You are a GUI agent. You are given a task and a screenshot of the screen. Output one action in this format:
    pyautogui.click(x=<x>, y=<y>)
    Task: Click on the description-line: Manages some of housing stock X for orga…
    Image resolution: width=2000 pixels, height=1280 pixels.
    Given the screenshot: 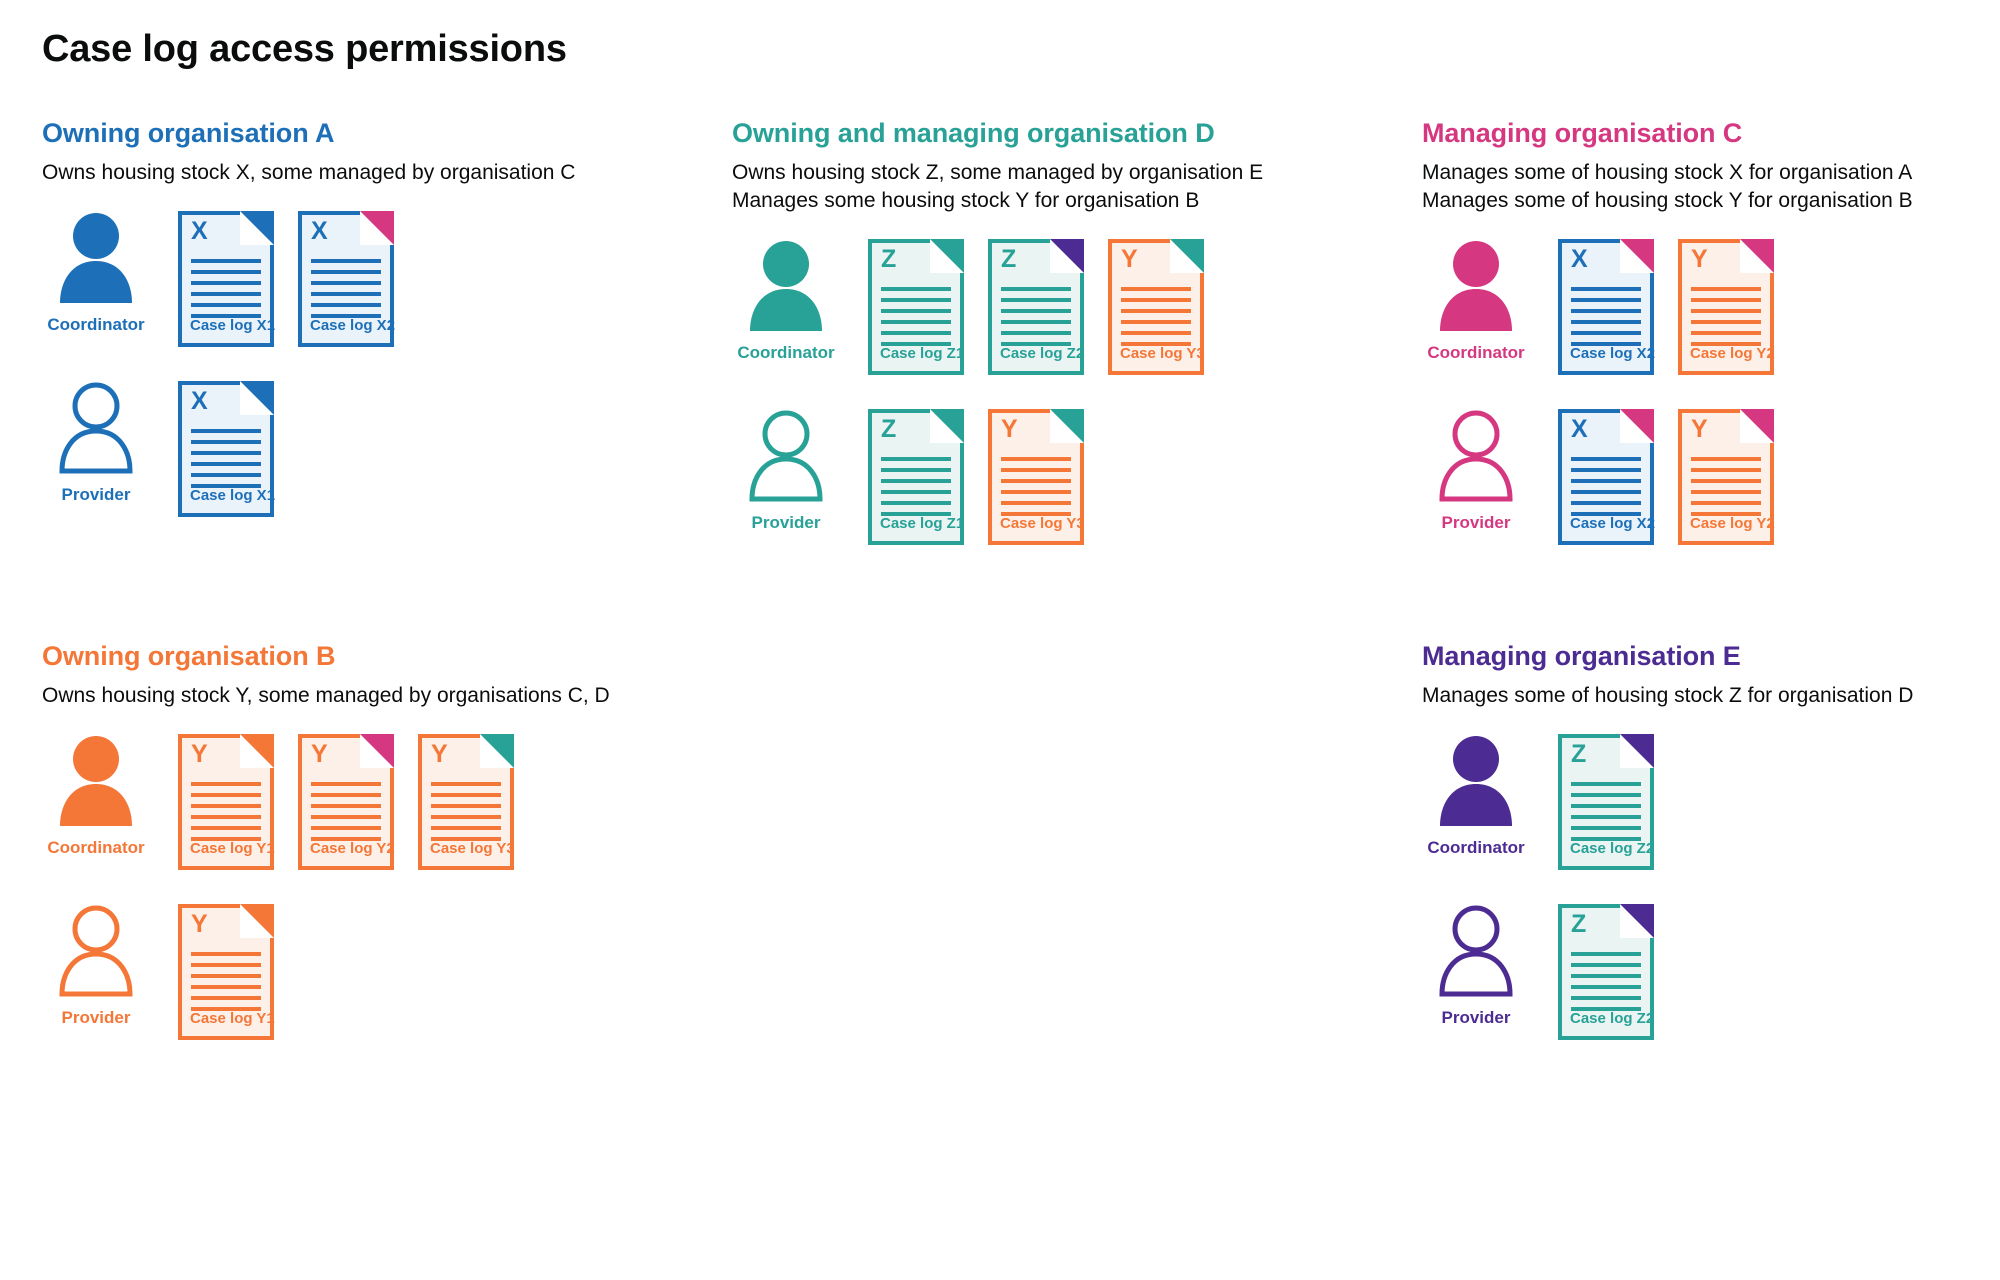 What is the action you would take?
    pyautogui.click(x=1667, y=172)
    